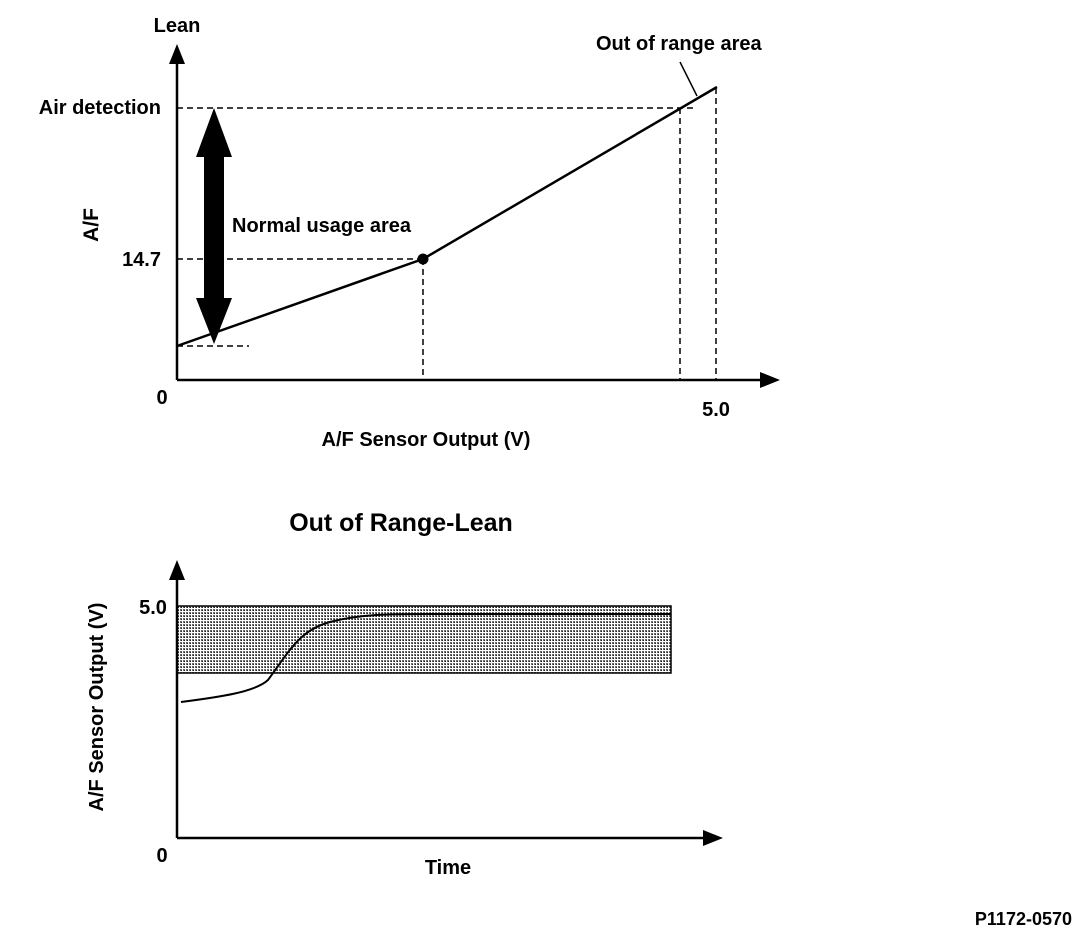  Describe the element at coordinates (177, 26) in the screenshot. I see `top-y-axis-top-label: Lean` at that location.